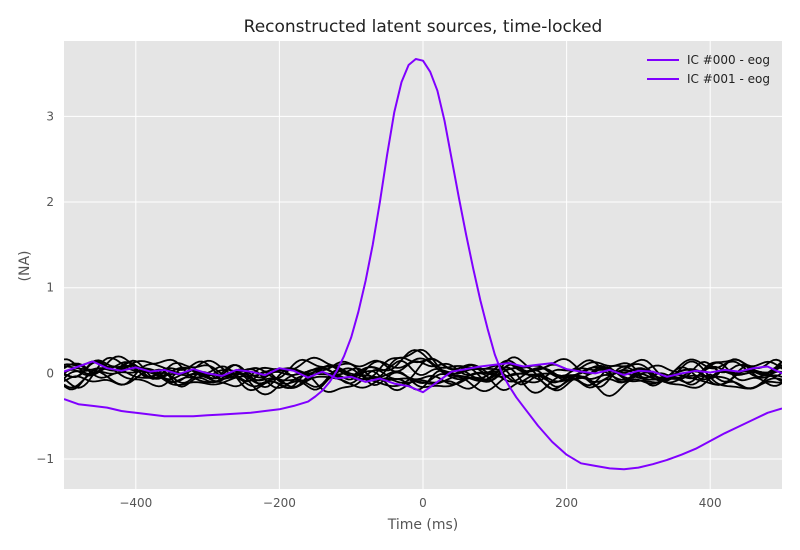  What do you see at coordinates (135, 503) in the screenshot?
I see `x-tick-label: −400` at bounding box center [135, 503].